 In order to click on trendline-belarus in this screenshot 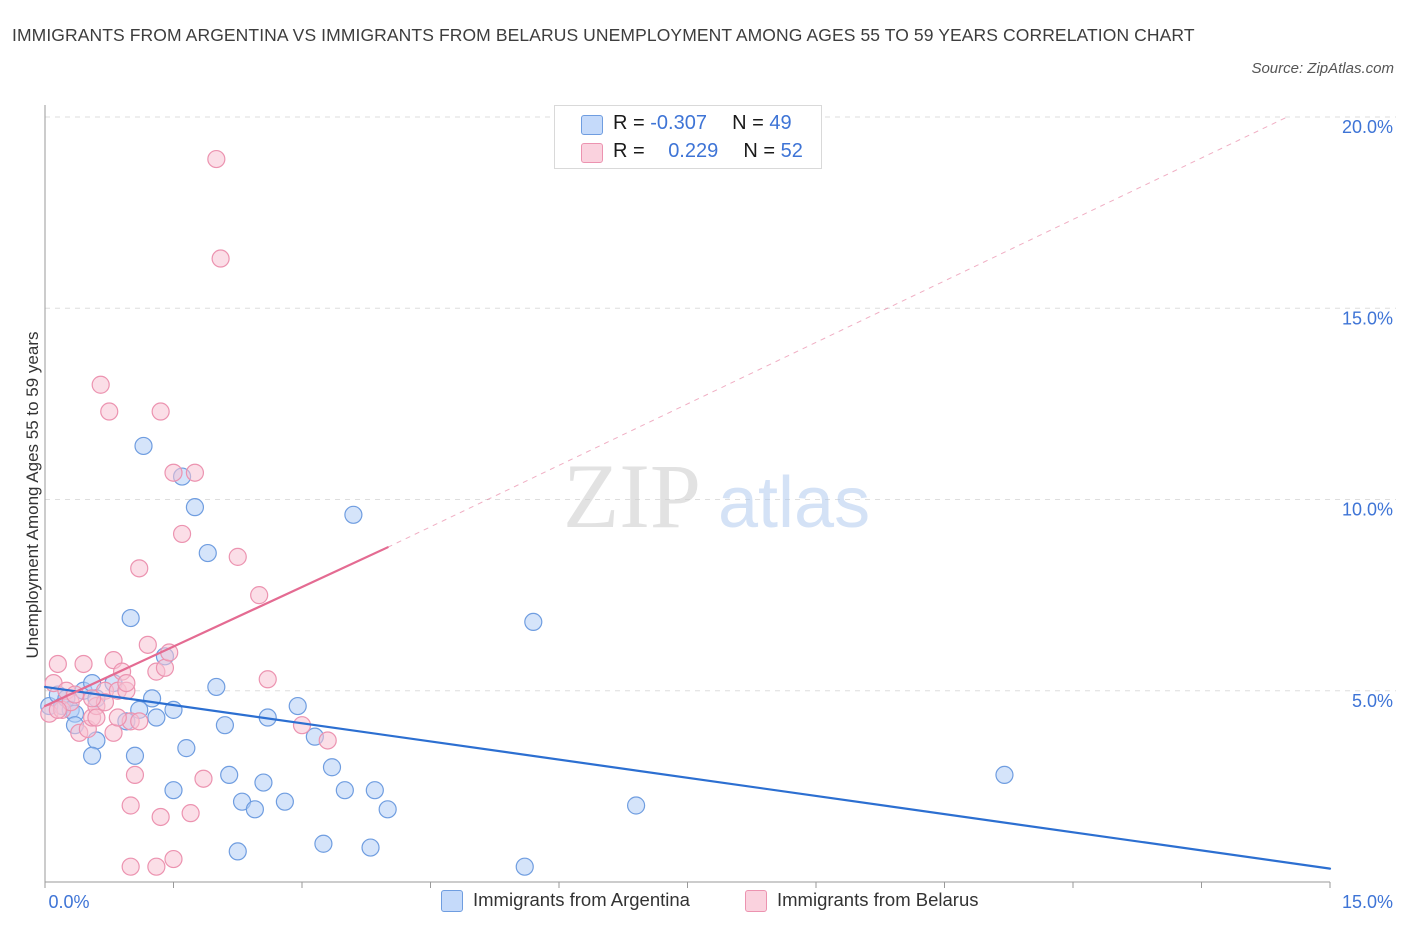, I will do `click(216, 627)`.